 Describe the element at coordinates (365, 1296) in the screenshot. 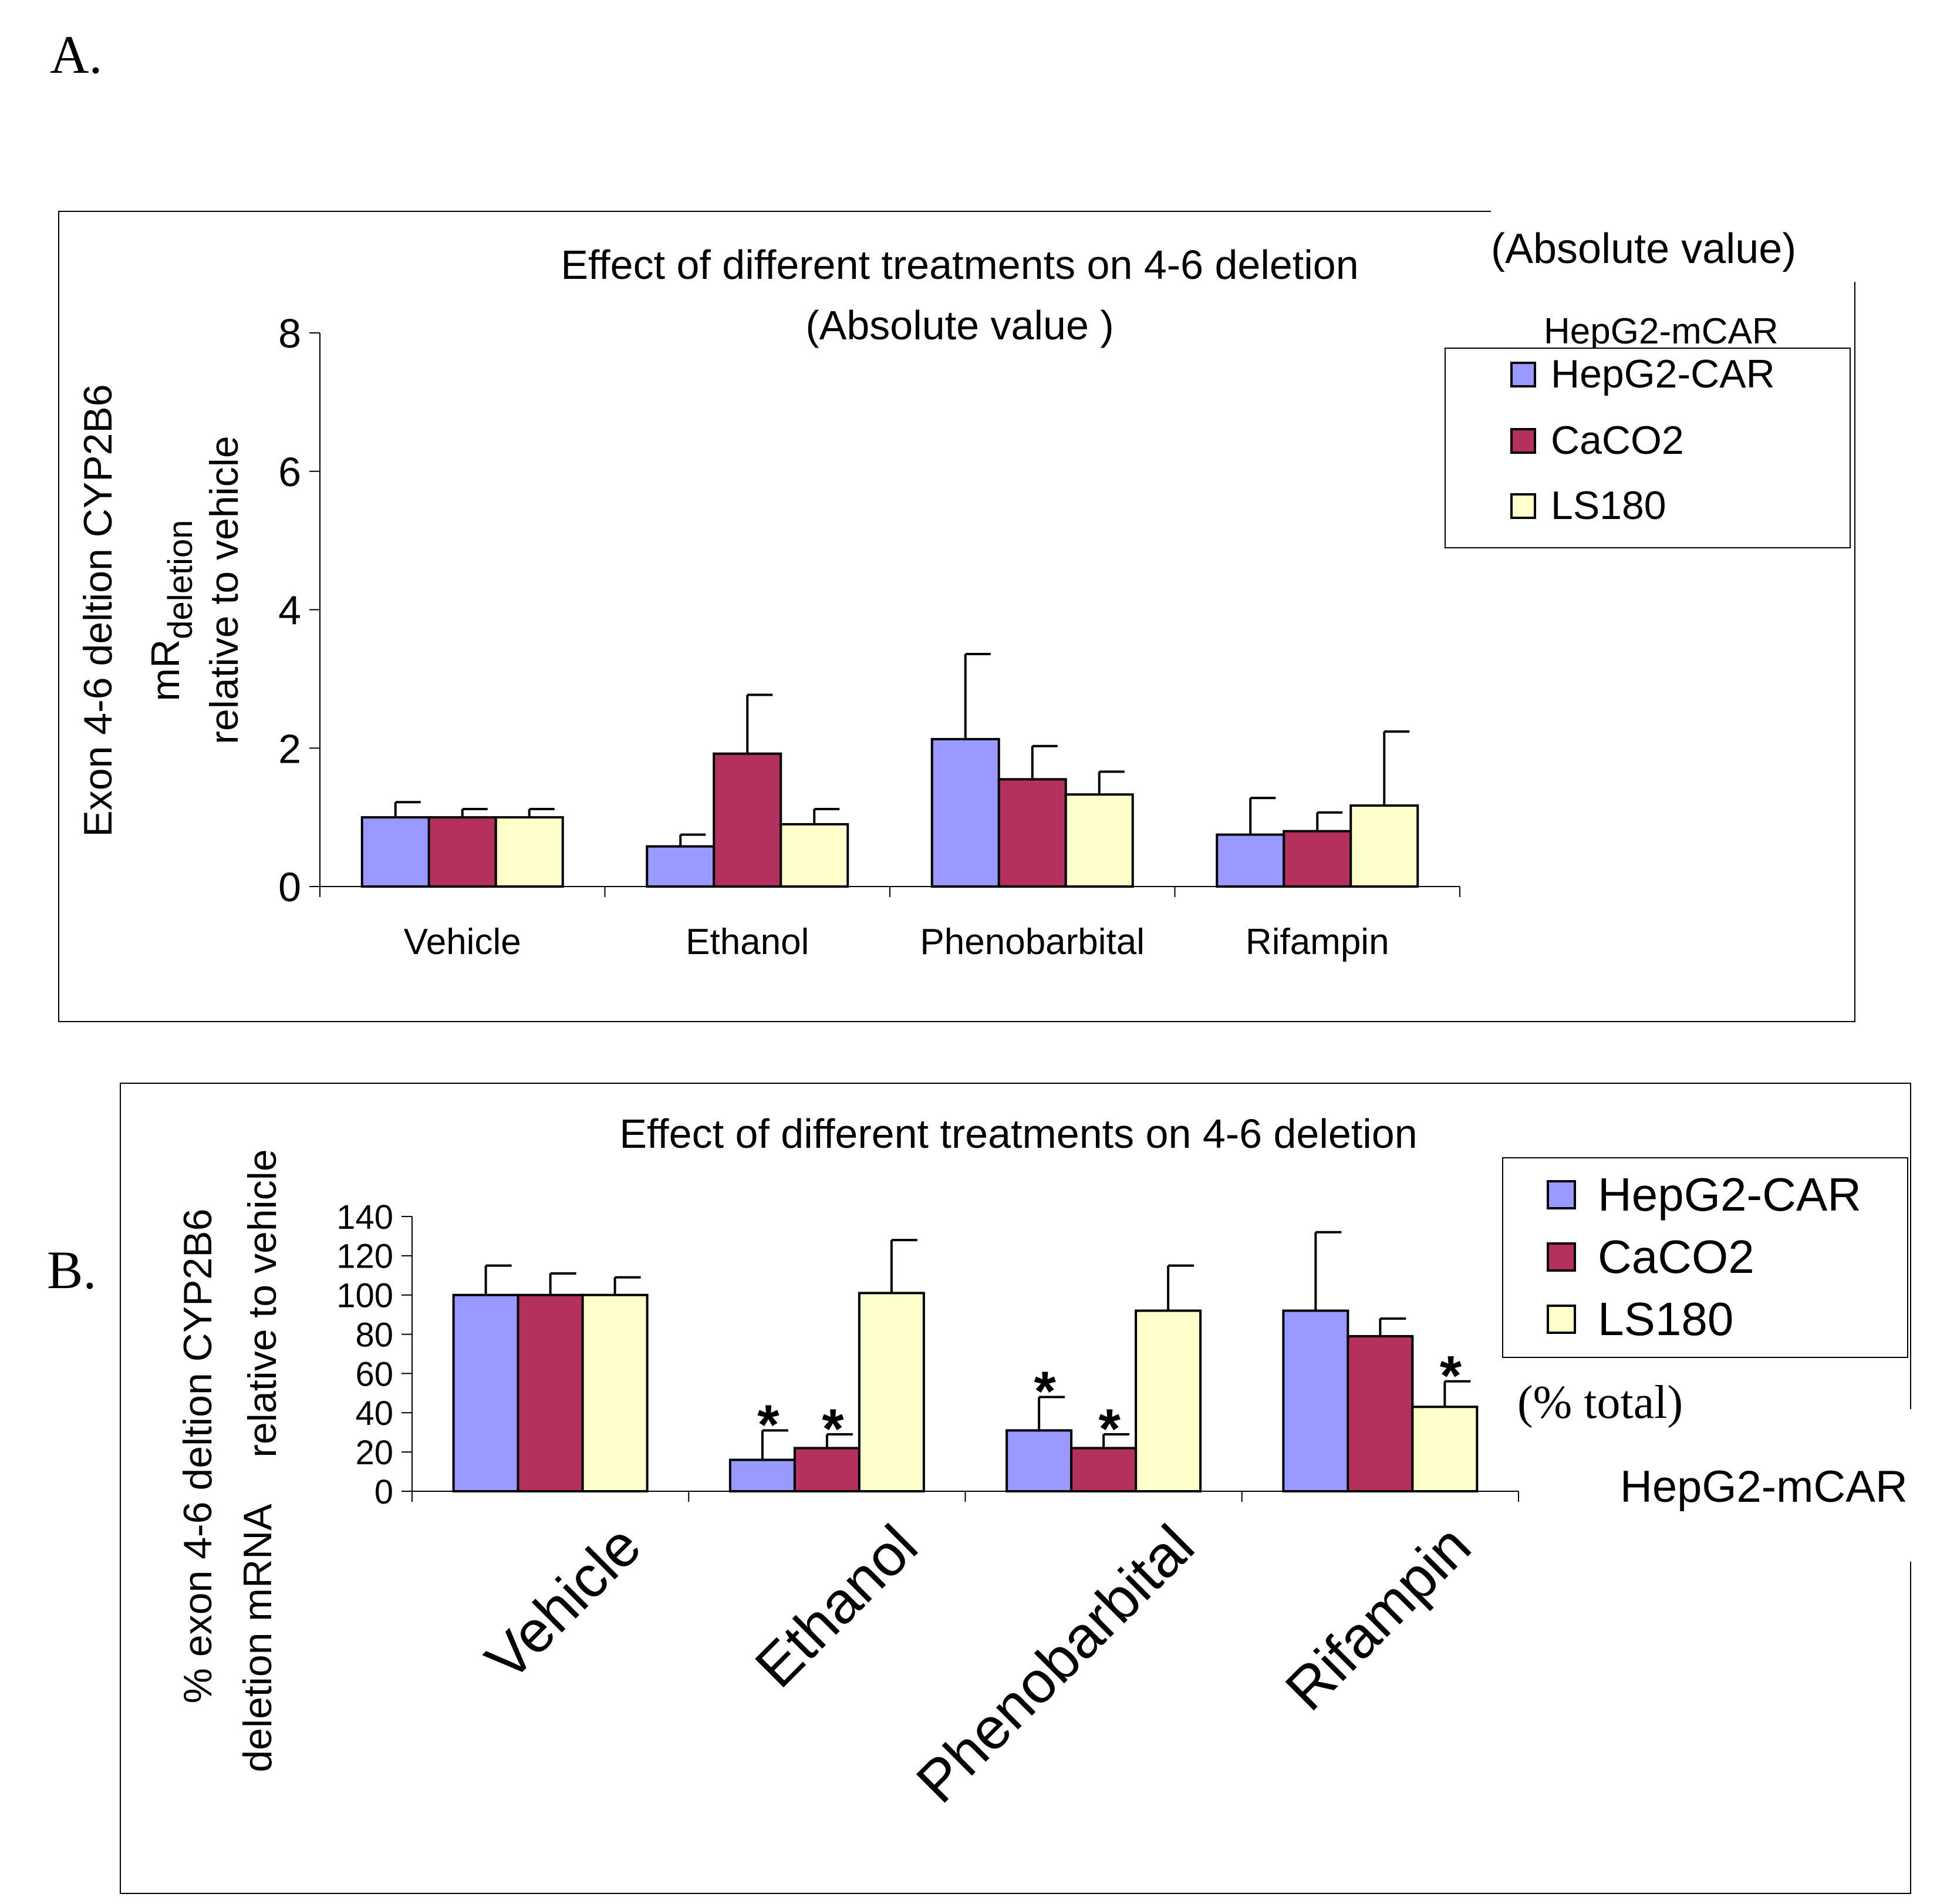

I see `chart-b-ytick-label: 100` at that location.